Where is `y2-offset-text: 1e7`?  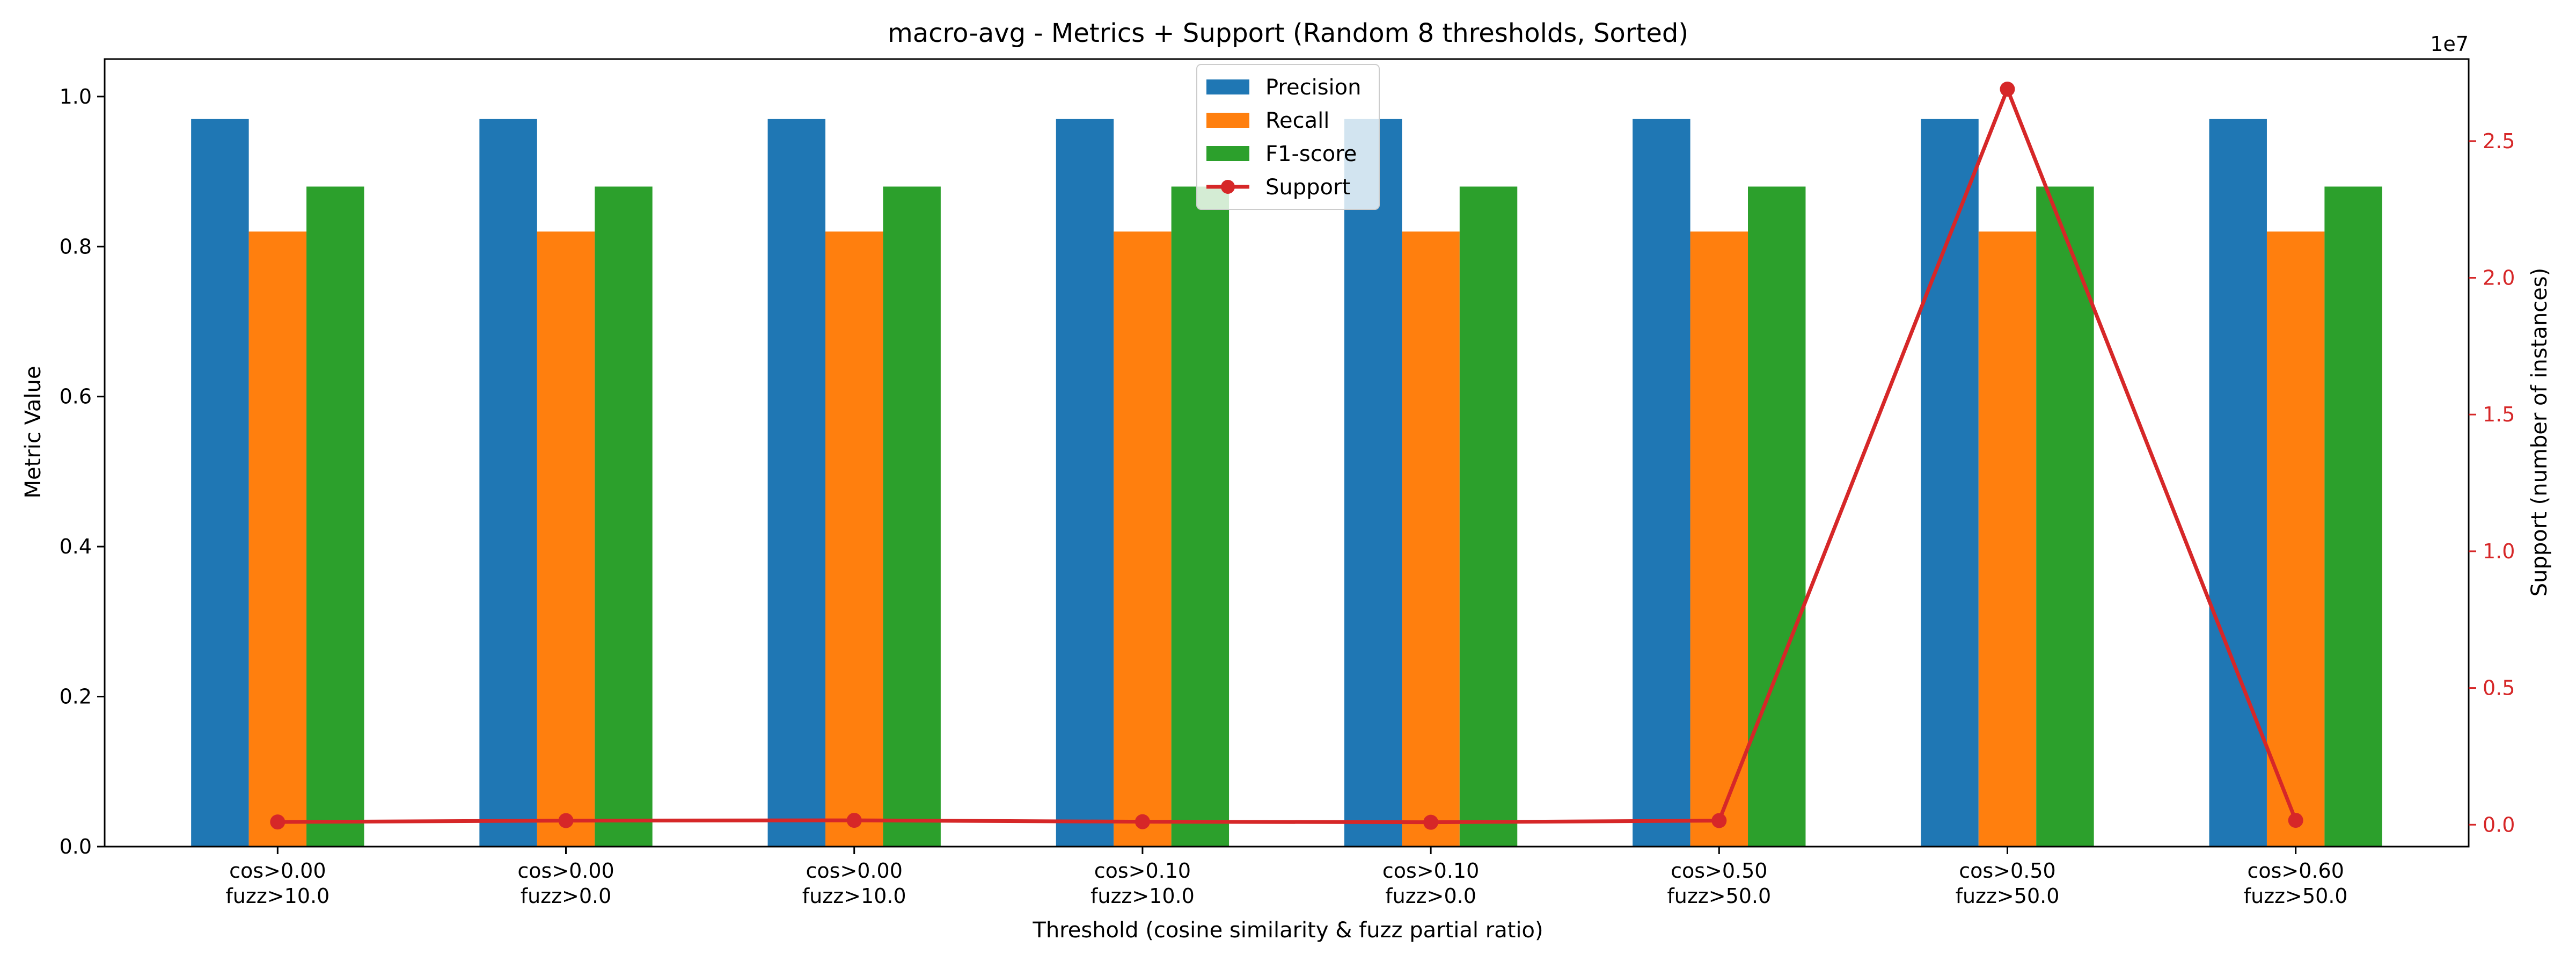
y2-offset-text: 1e7 is located at coordinates (2449, 44).